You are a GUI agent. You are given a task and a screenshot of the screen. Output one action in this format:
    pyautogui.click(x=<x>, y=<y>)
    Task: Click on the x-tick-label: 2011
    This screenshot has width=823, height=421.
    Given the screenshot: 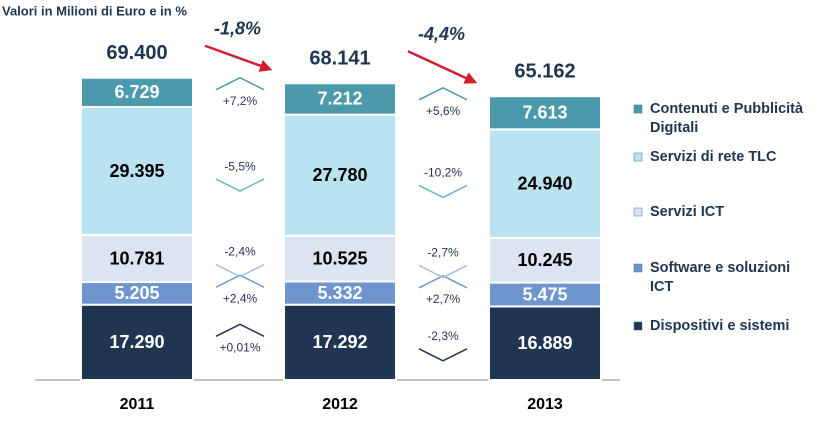 What is the action you would take?
    pyautogui.click(x=137, y=404)
    